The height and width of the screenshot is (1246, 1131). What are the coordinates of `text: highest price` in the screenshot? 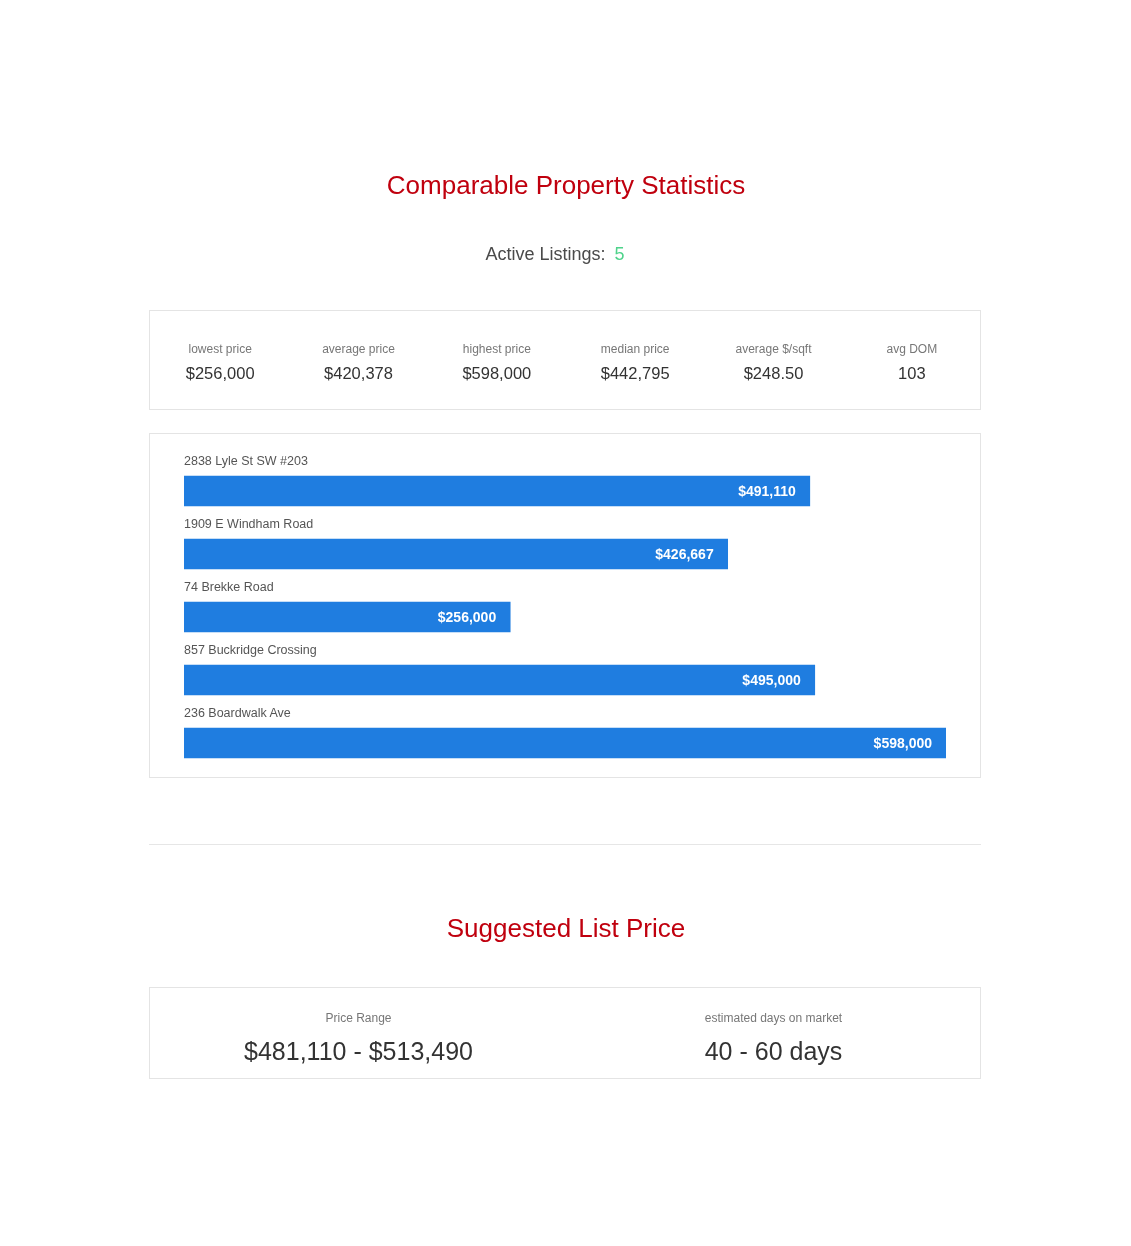 It's located at (496, 349).